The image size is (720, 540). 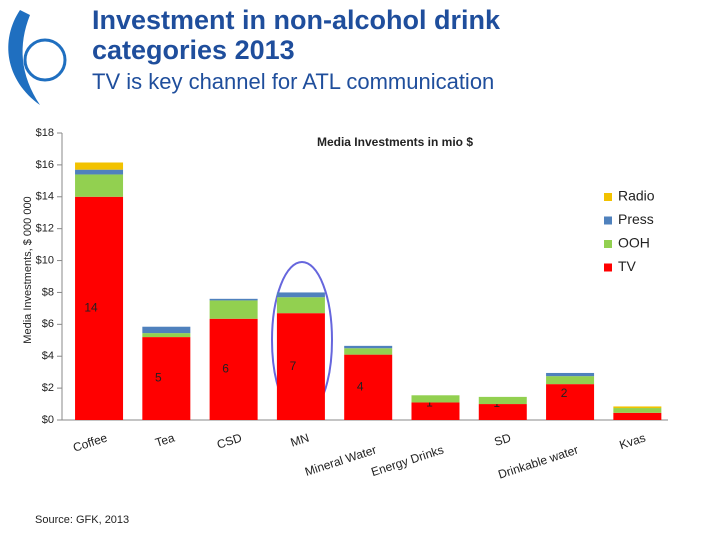 I want to click on logo-swoosh, so click(x=24, y=57).